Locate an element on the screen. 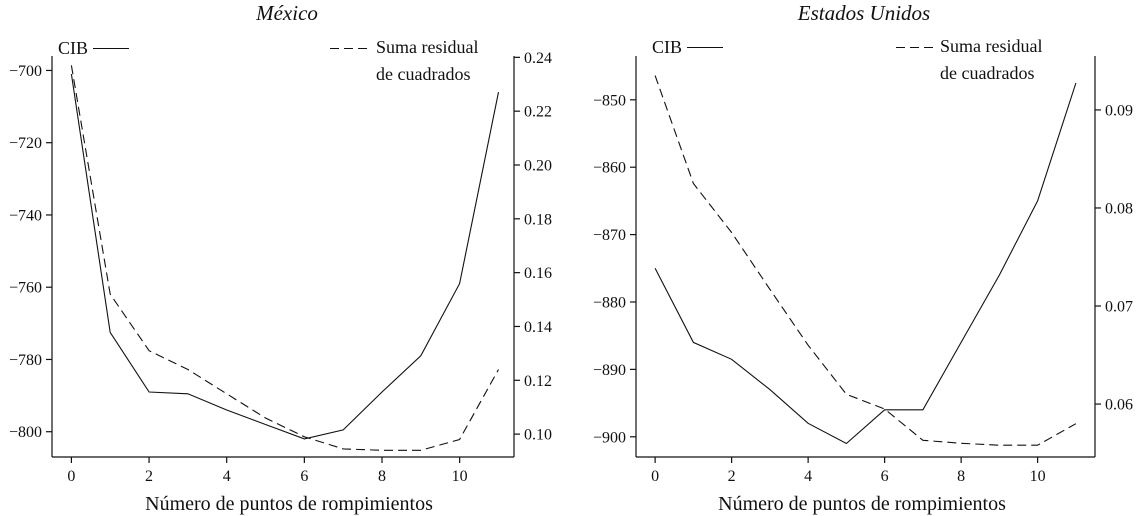 This screenshot has height=516, width=1137. left-y-tick-label: −890 is located at coordinates (609, 370).